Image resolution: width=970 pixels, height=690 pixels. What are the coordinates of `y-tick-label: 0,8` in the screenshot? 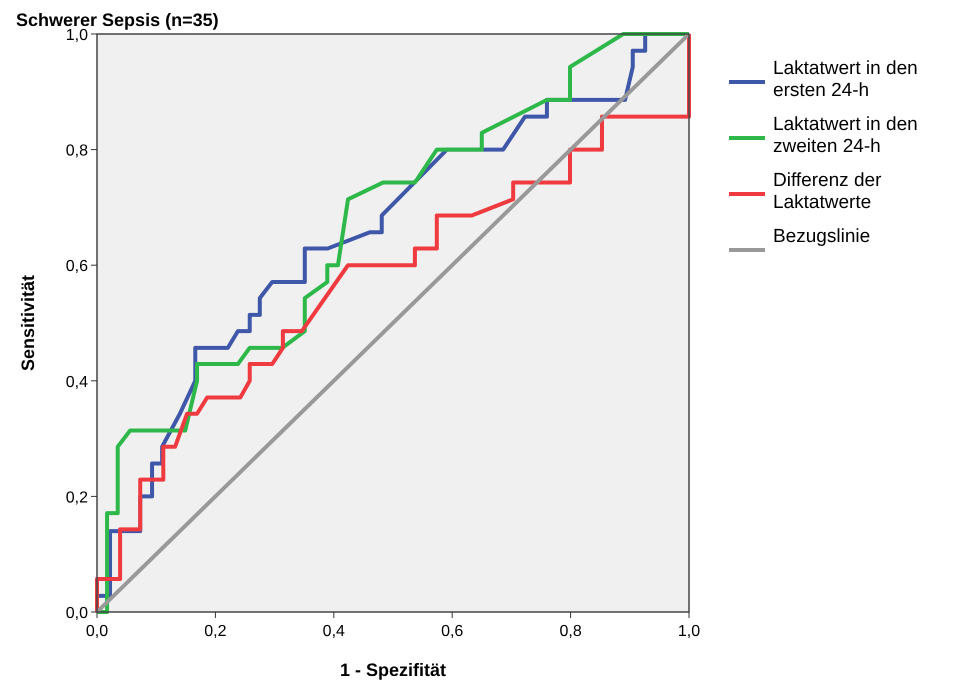 It's located at (77, 151).